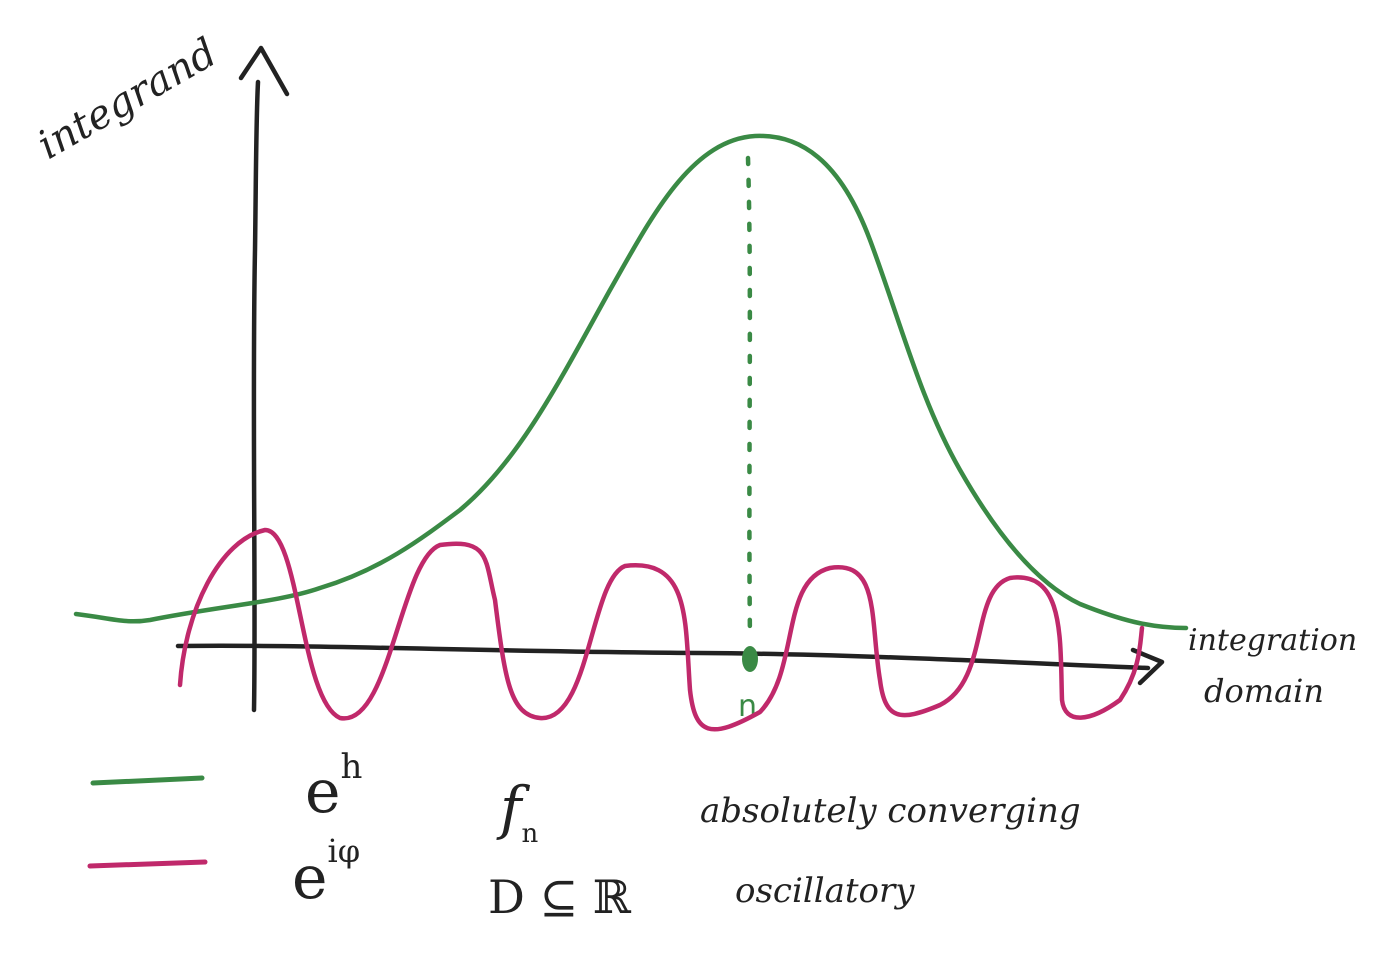 The width and height of the screenshot is (1400, 960). What do you see at coordinates (749, 399) in the screenshot?
I see `peak-dotted-line` at bounding box center [749, 399].